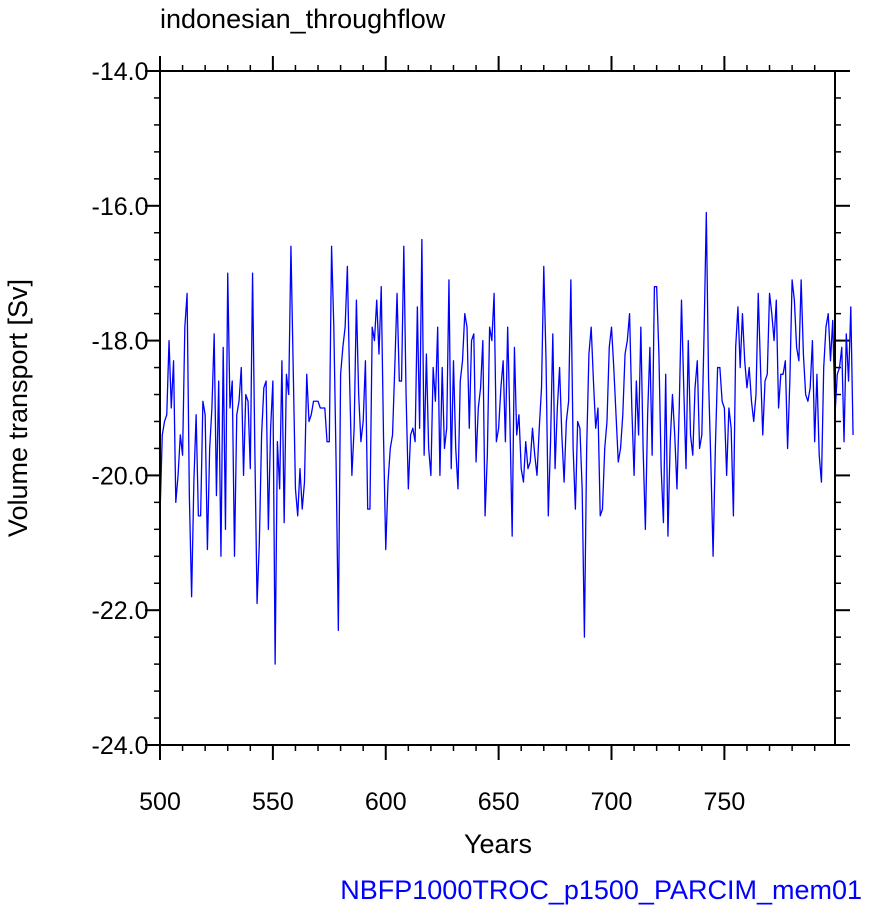 Image resolution: width=875 pixels, height=913 pixels. What do you see at coordinates (160, 802) in the screenshot?
I see `x-tick-label: 500` at bounding box center [160, 802].